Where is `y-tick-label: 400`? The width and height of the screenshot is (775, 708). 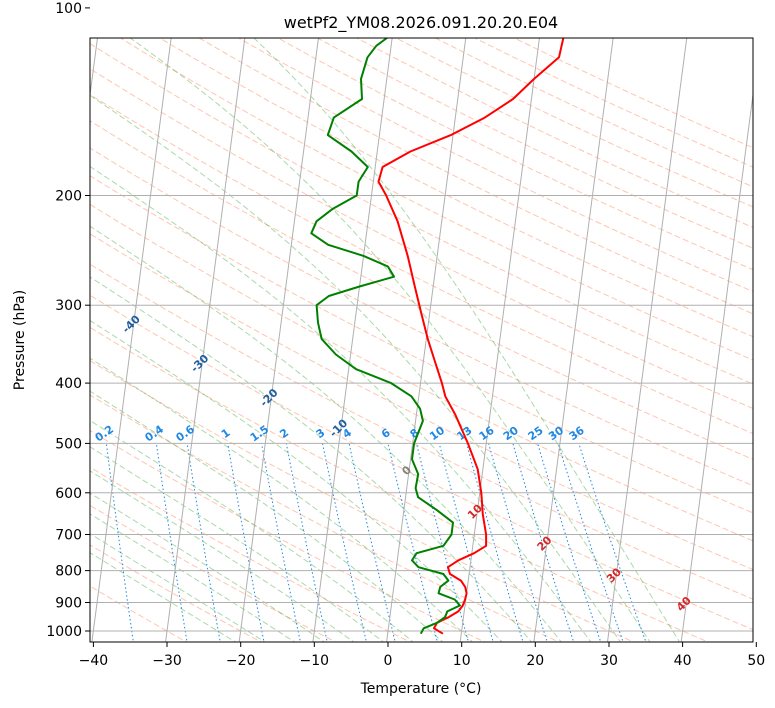 y-tick-label: 400 is located at coordinates (68, 384).